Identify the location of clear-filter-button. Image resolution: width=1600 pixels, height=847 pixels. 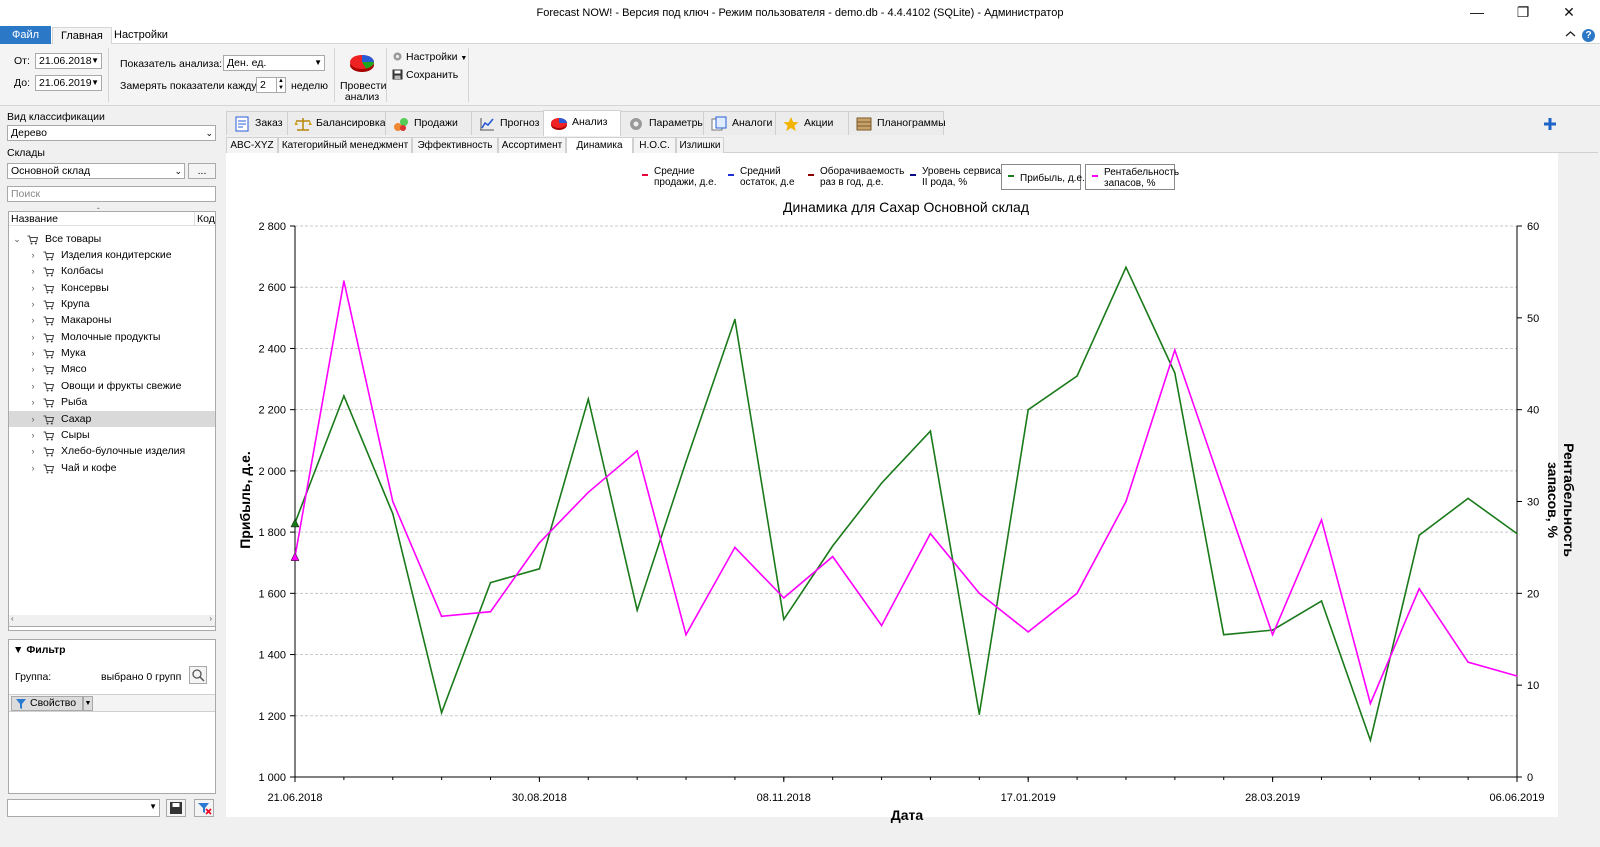
(204, 808).